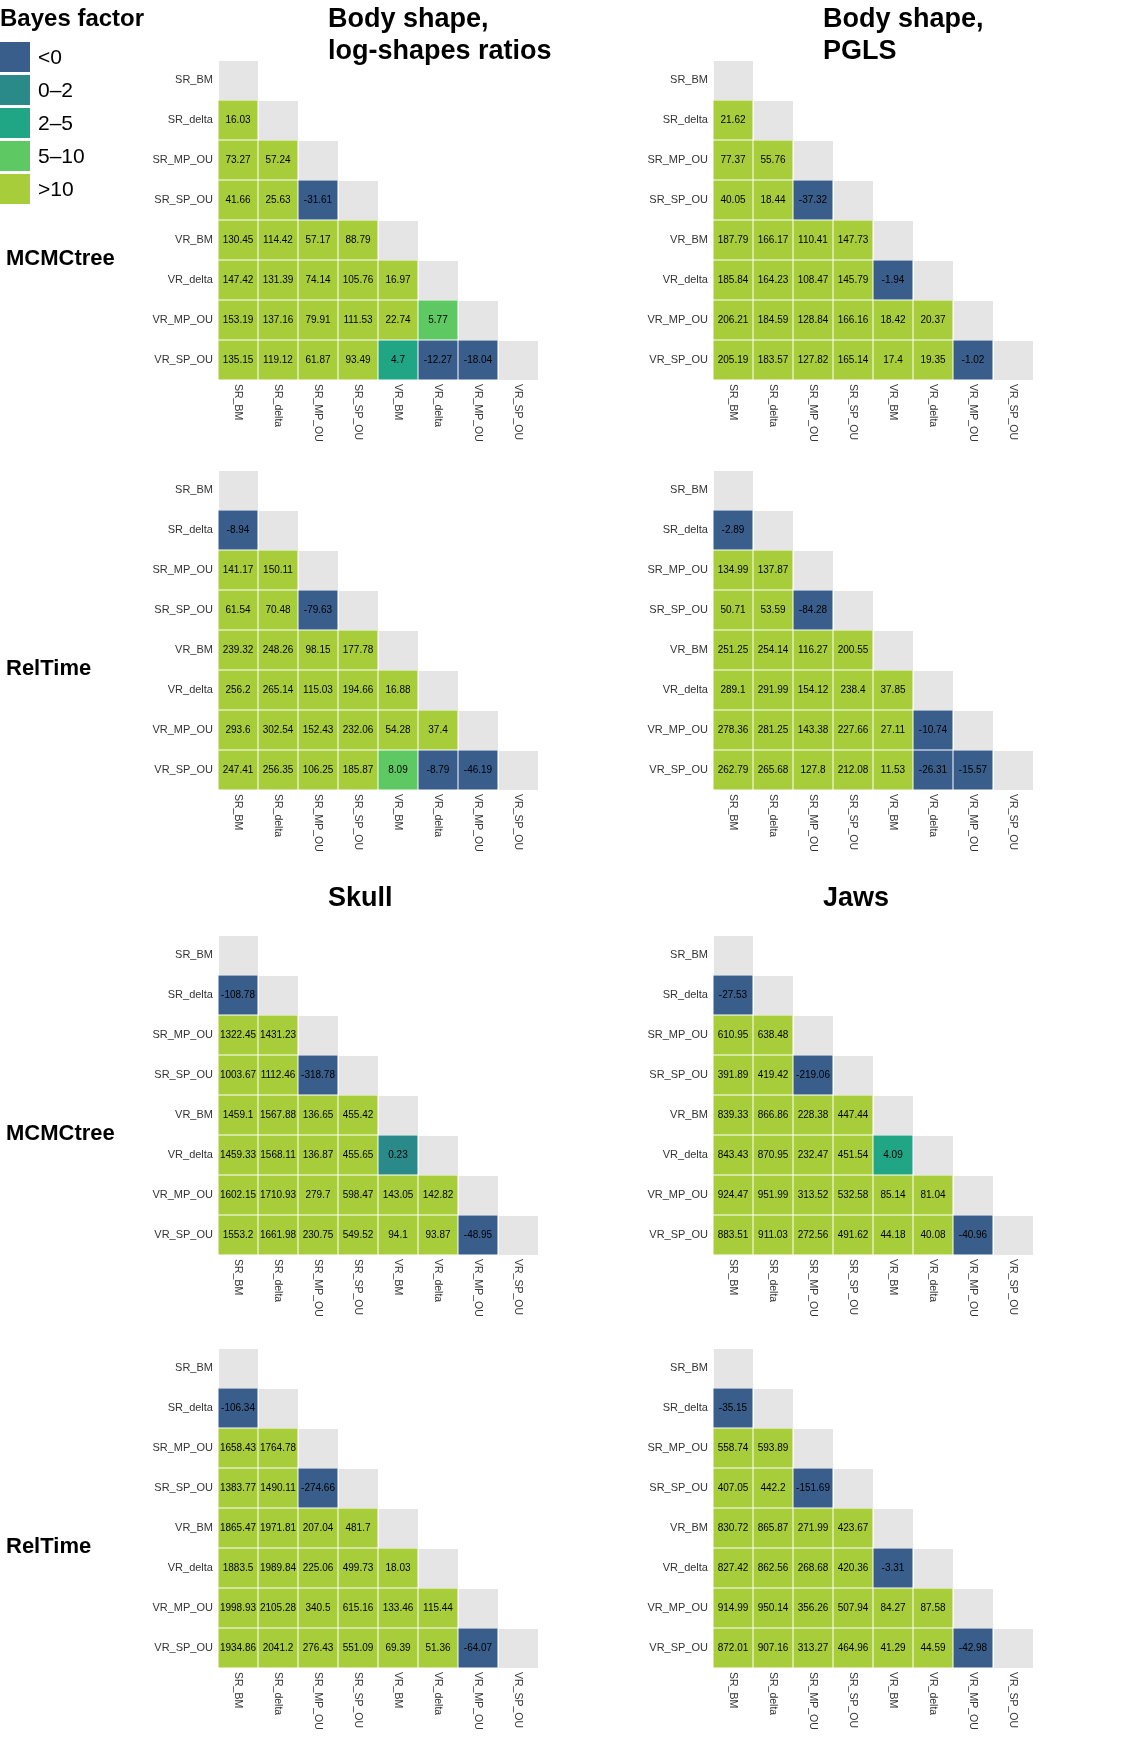 Image resolution: width=1125 pixels, height=1742 pixels. Describe the element at coordinates (733, 199) in the screenshot. I see `data-label: 40.05` at that location.